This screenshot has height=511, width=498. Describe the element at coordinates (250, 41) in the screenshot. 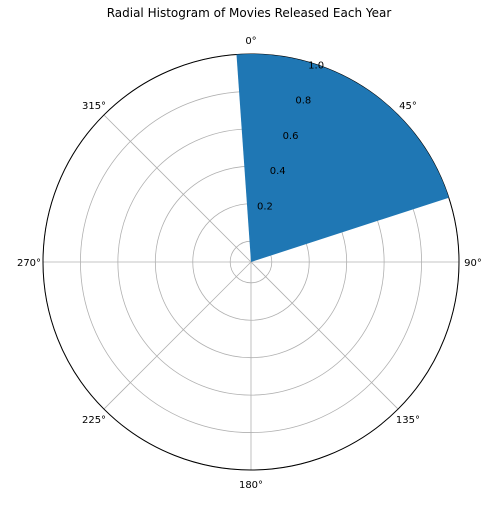

I see `angle-tick-label: 0°` at that location.